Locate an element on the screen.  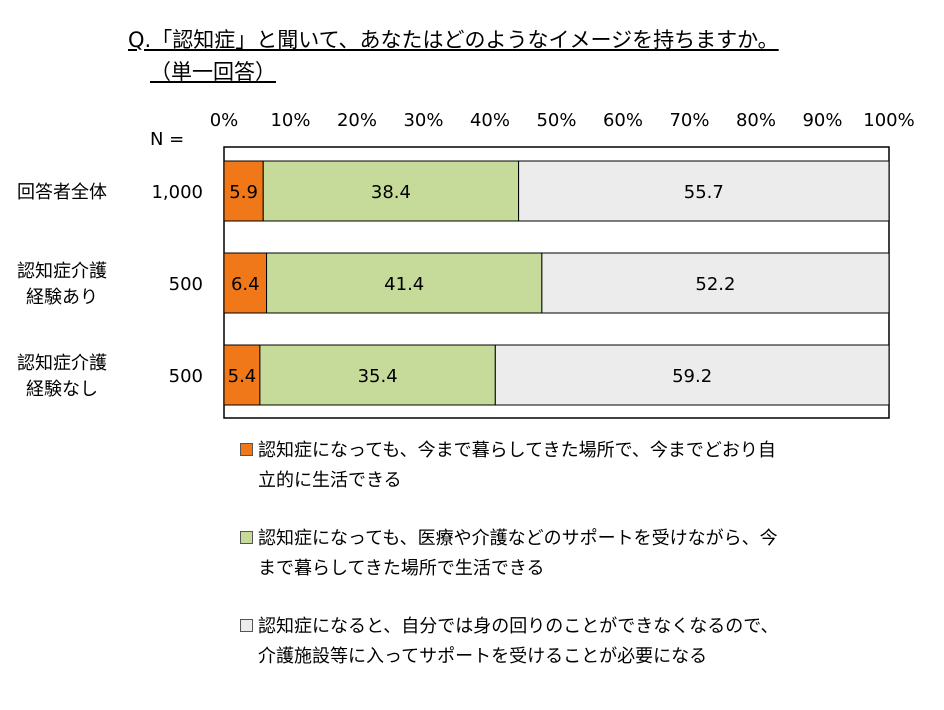
legend-text-2b: まで暮らしてきた場所で生活できる is located at coordinates (401, 568).